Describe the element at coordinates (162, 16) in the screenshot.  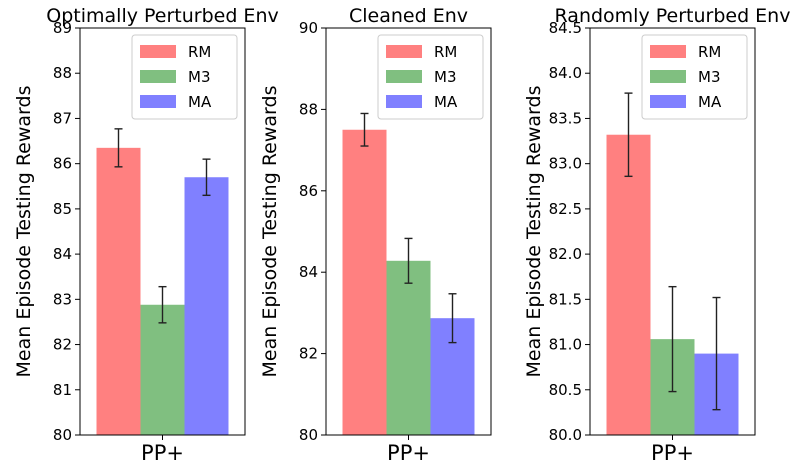
I see `chart-title: Optimally Perturbed Env` at that location.